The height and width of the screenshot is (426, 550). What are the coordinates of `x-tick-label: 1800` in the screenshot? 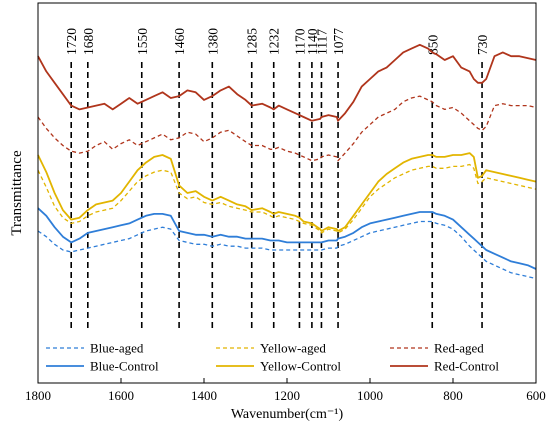 It's located at (38, 395).